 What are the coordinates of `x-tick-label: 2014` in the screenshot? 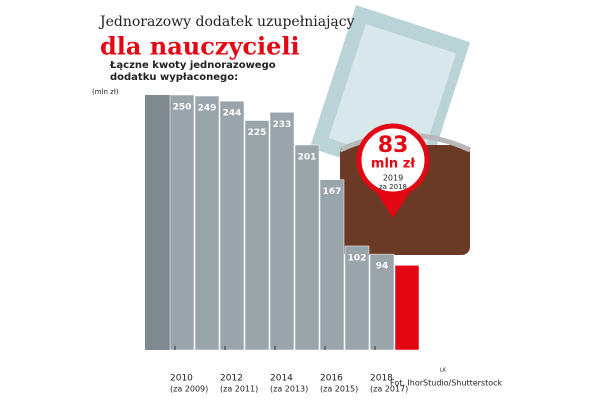 It's located at (281, 379).